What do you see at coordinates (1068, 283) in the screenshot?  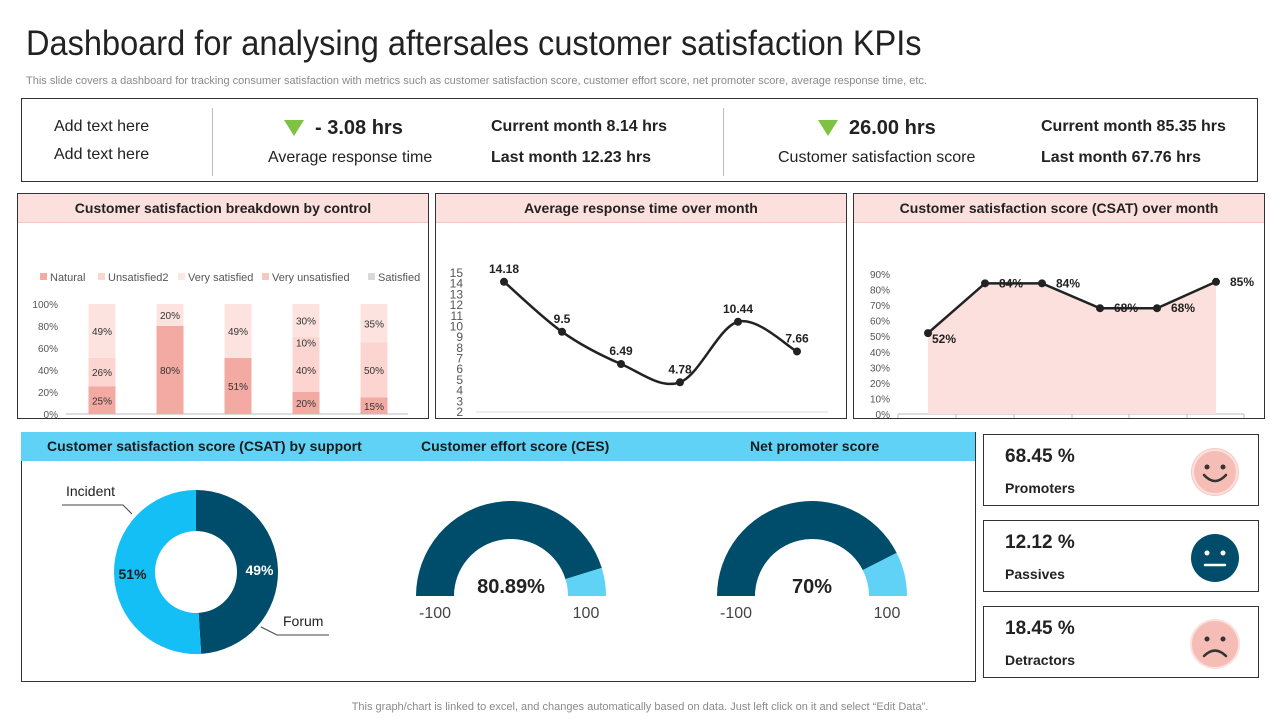 I see `data-label: 84%` at bounding box center [1068, 283].